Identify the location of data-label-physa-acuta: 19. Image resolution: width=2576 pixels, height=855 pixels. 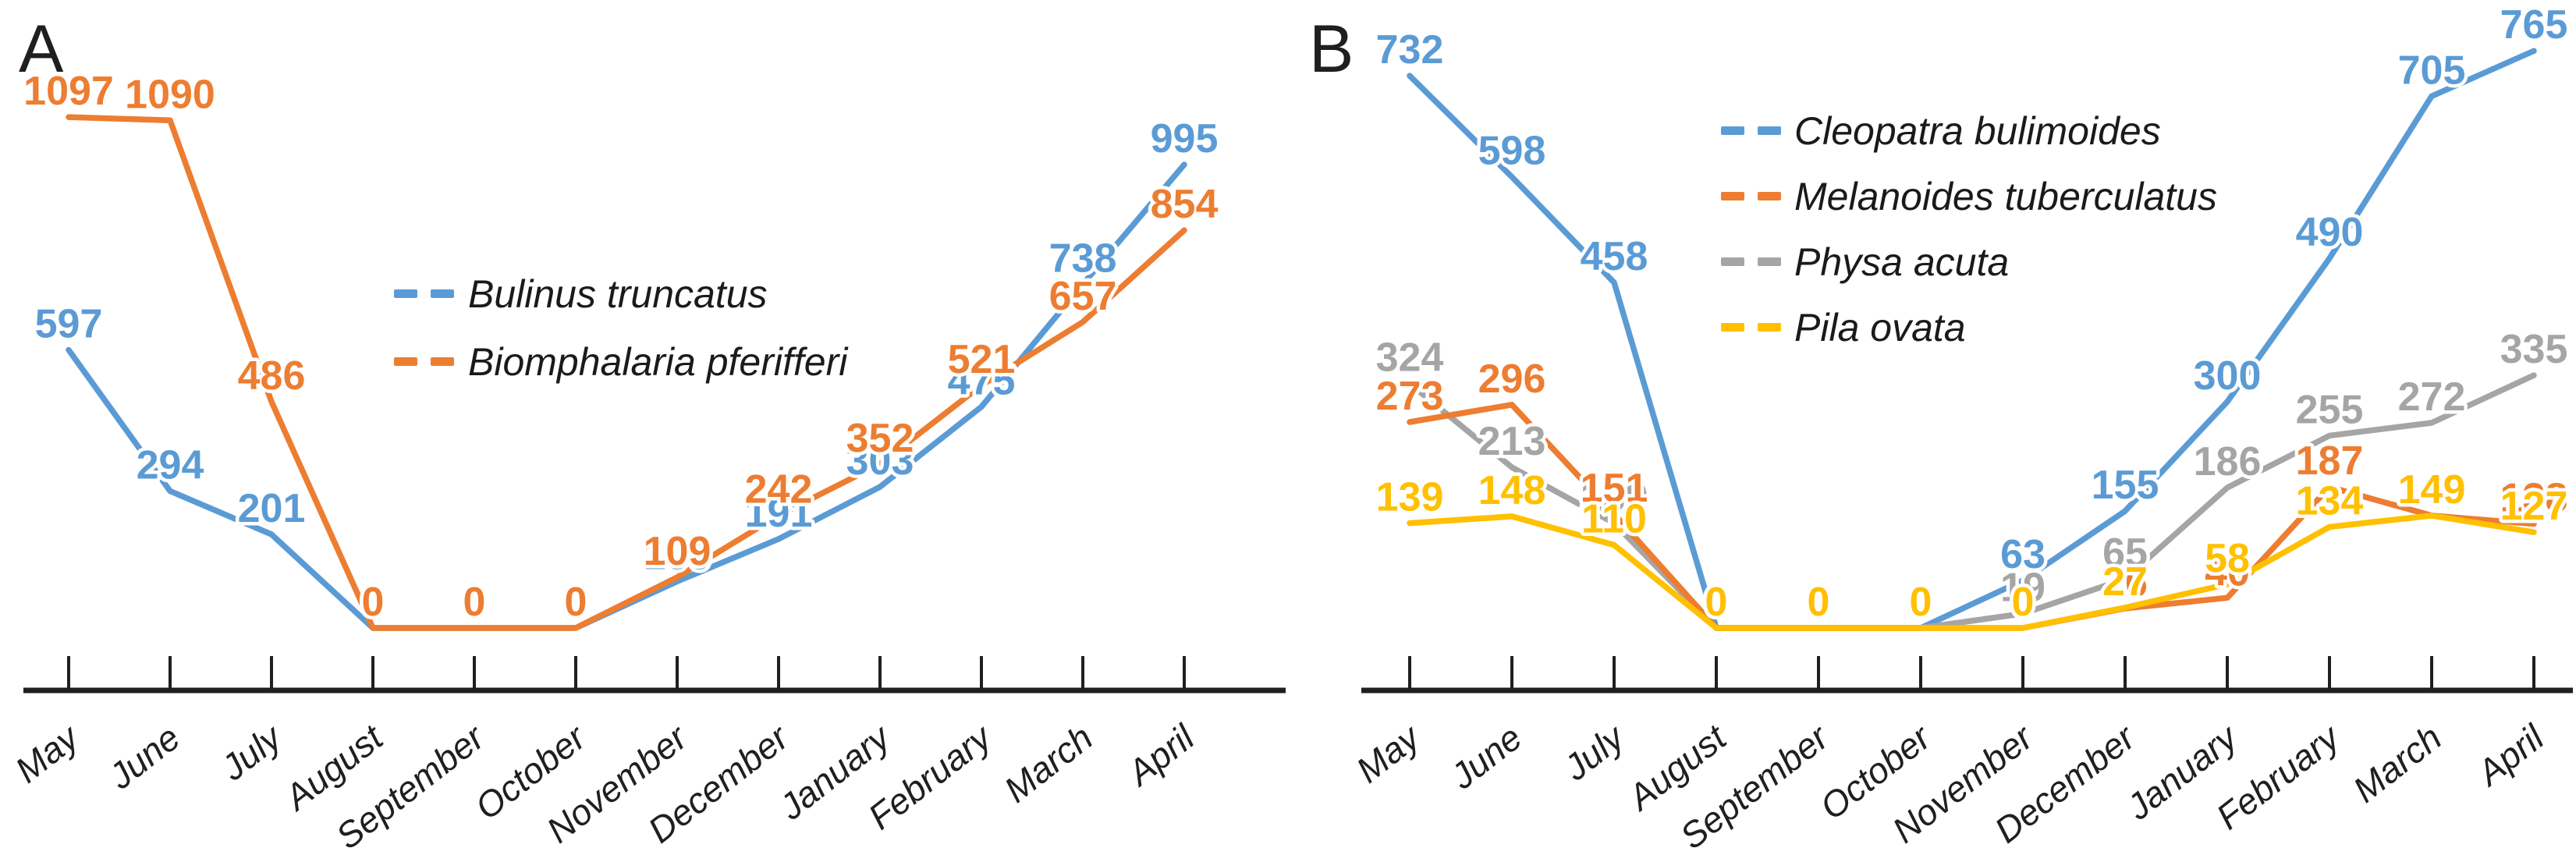
(2023, 588).